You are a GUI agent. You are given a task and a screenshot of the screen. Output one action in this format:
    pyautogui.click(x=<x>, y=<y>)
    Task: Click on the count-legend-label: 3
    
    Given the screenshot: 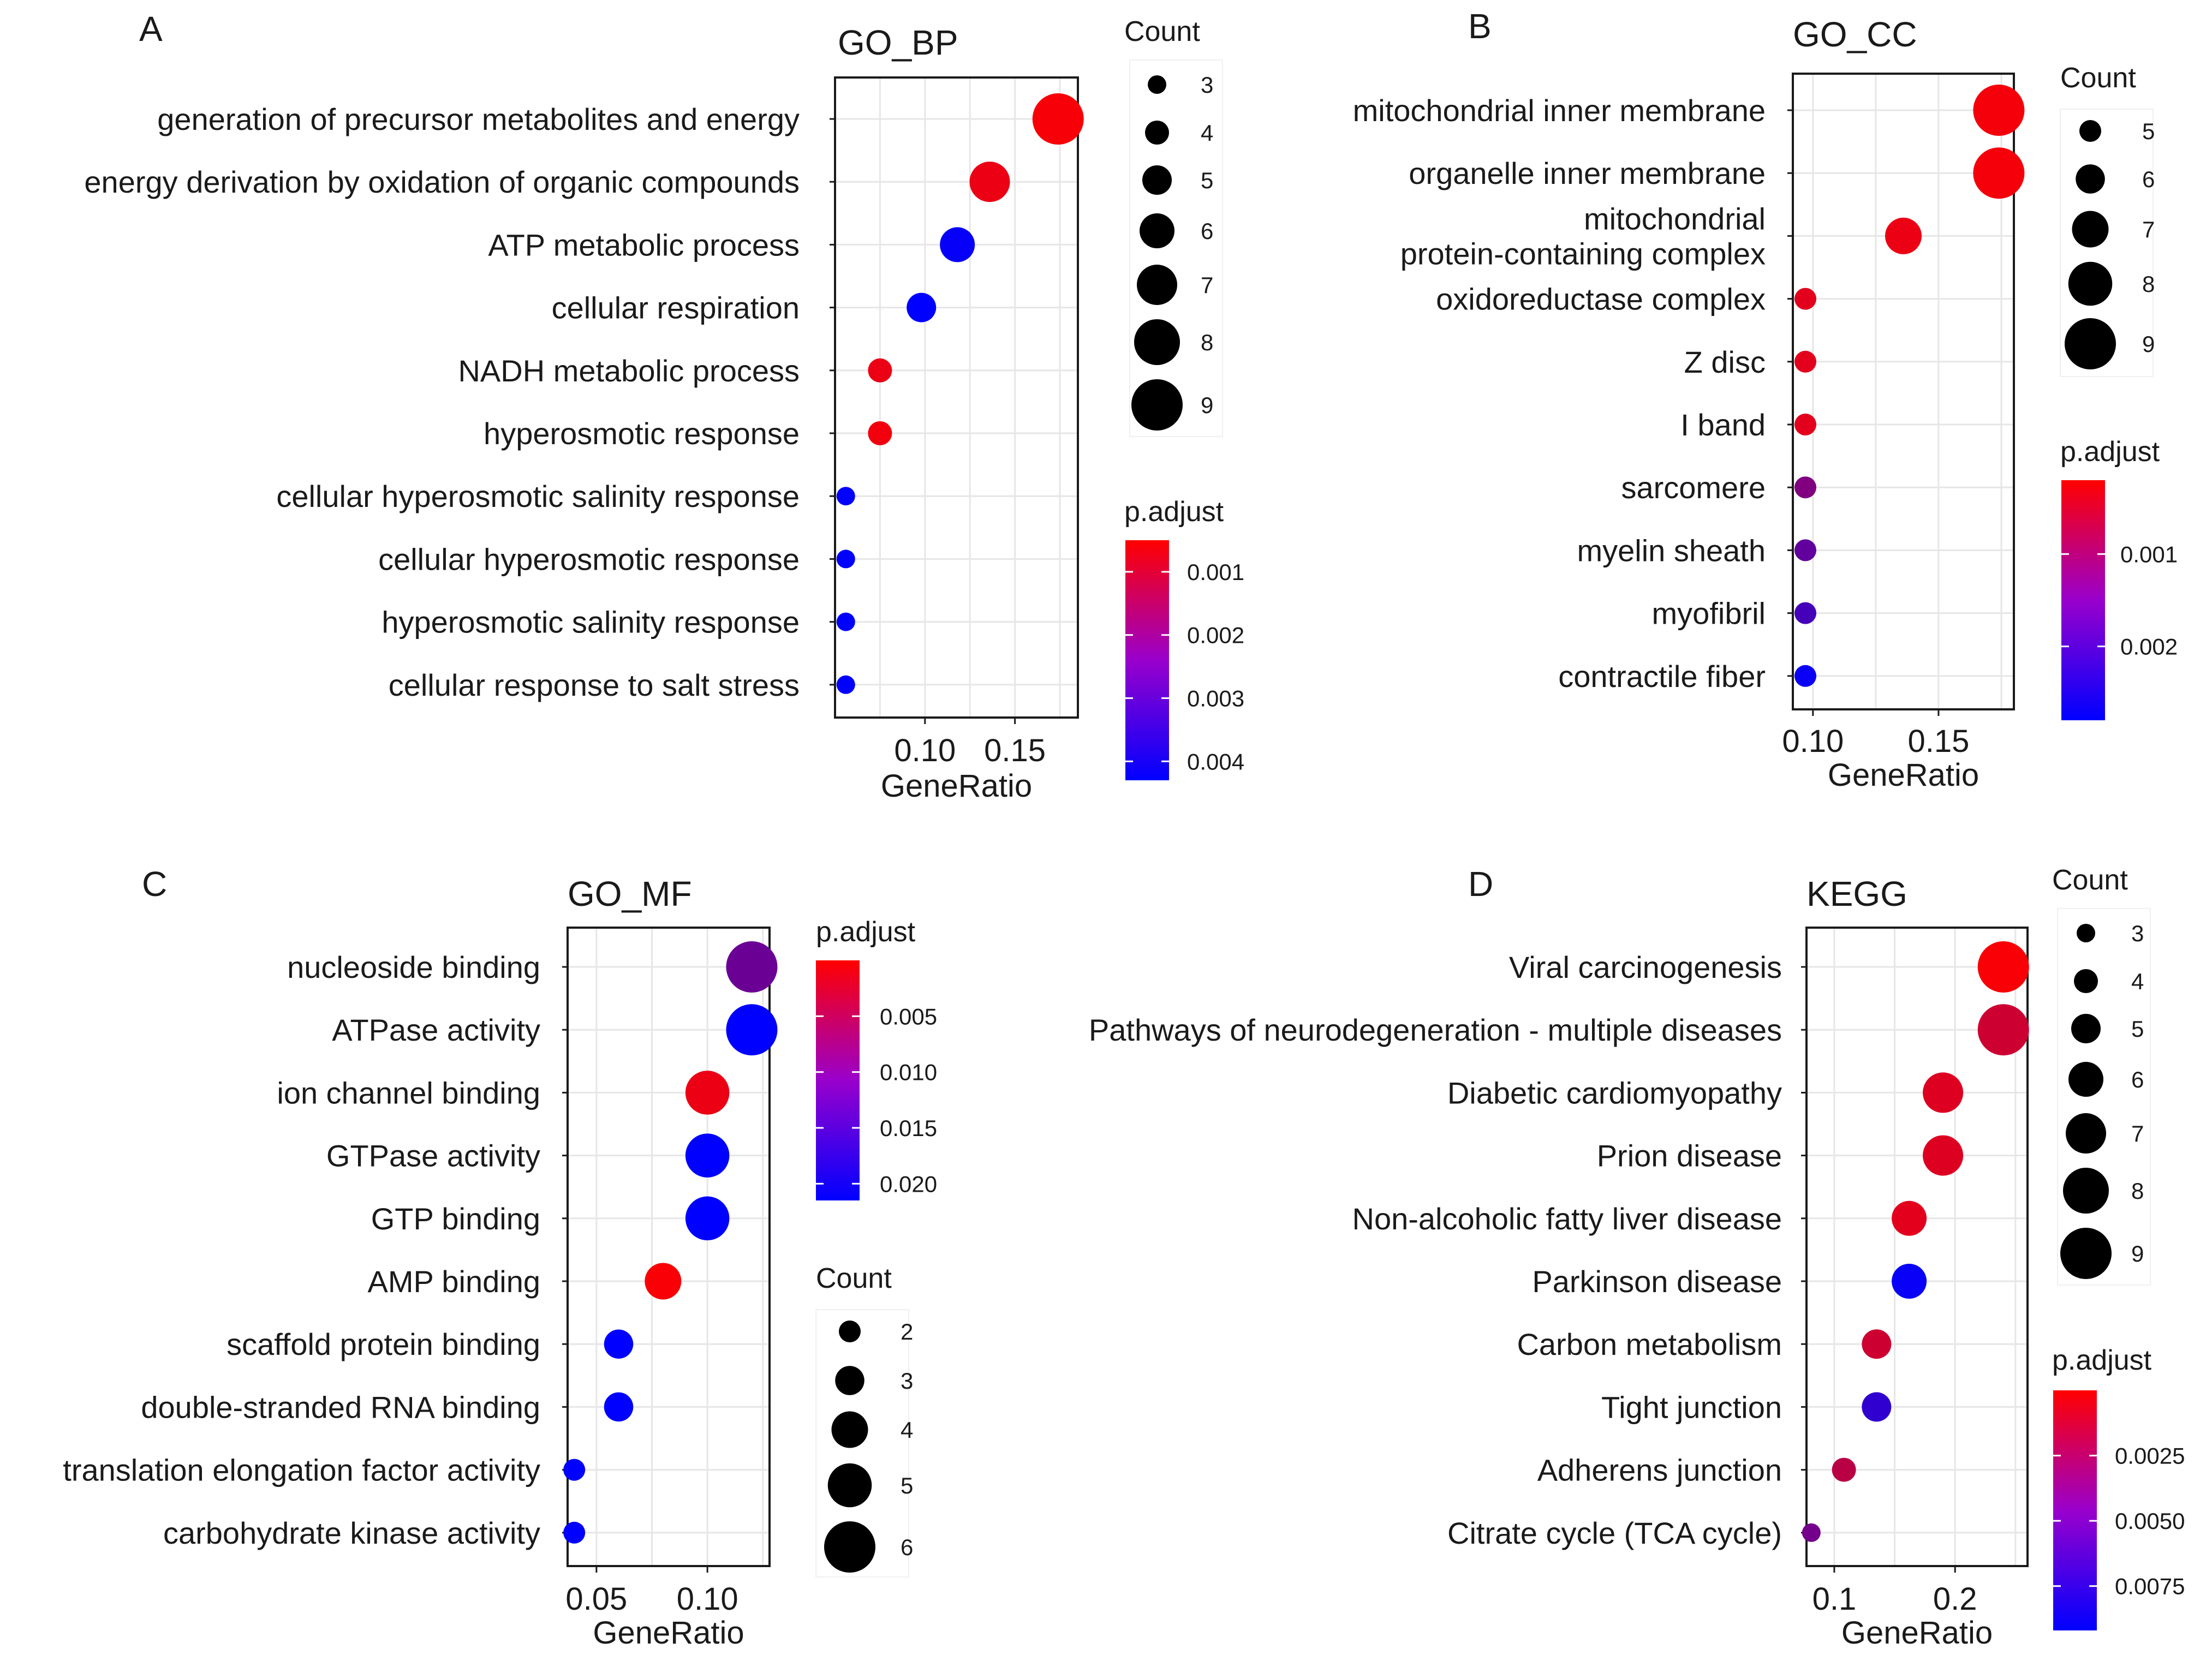 What is the action you would take?
    pyautogui.click(x=2137, y=933)
    